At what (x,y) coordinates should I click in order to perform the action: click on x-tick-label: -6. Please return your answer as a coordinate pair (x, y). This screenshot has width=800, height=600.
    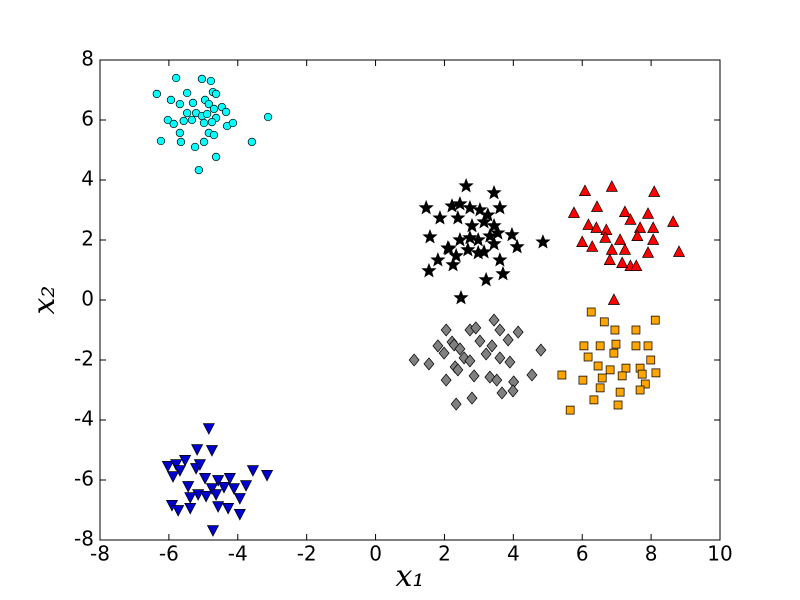
    Looking at the image, I should click on (169, 554).